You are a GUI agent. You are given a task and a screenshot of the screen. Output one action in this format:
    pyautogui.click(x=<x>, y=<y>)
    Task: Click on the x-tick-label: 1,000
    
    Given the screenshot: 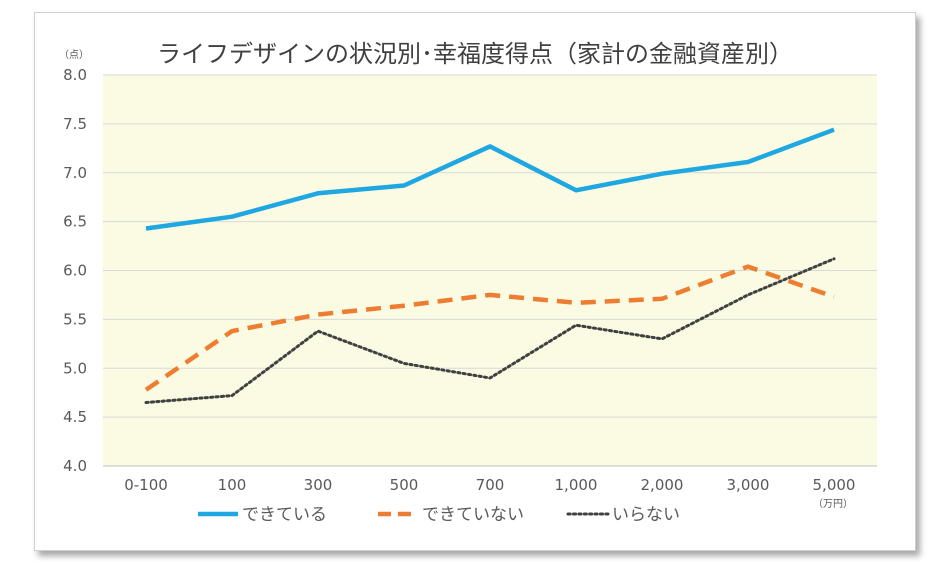 What is the action you would take?
    pyautogui.click(x=576, y=485)
    